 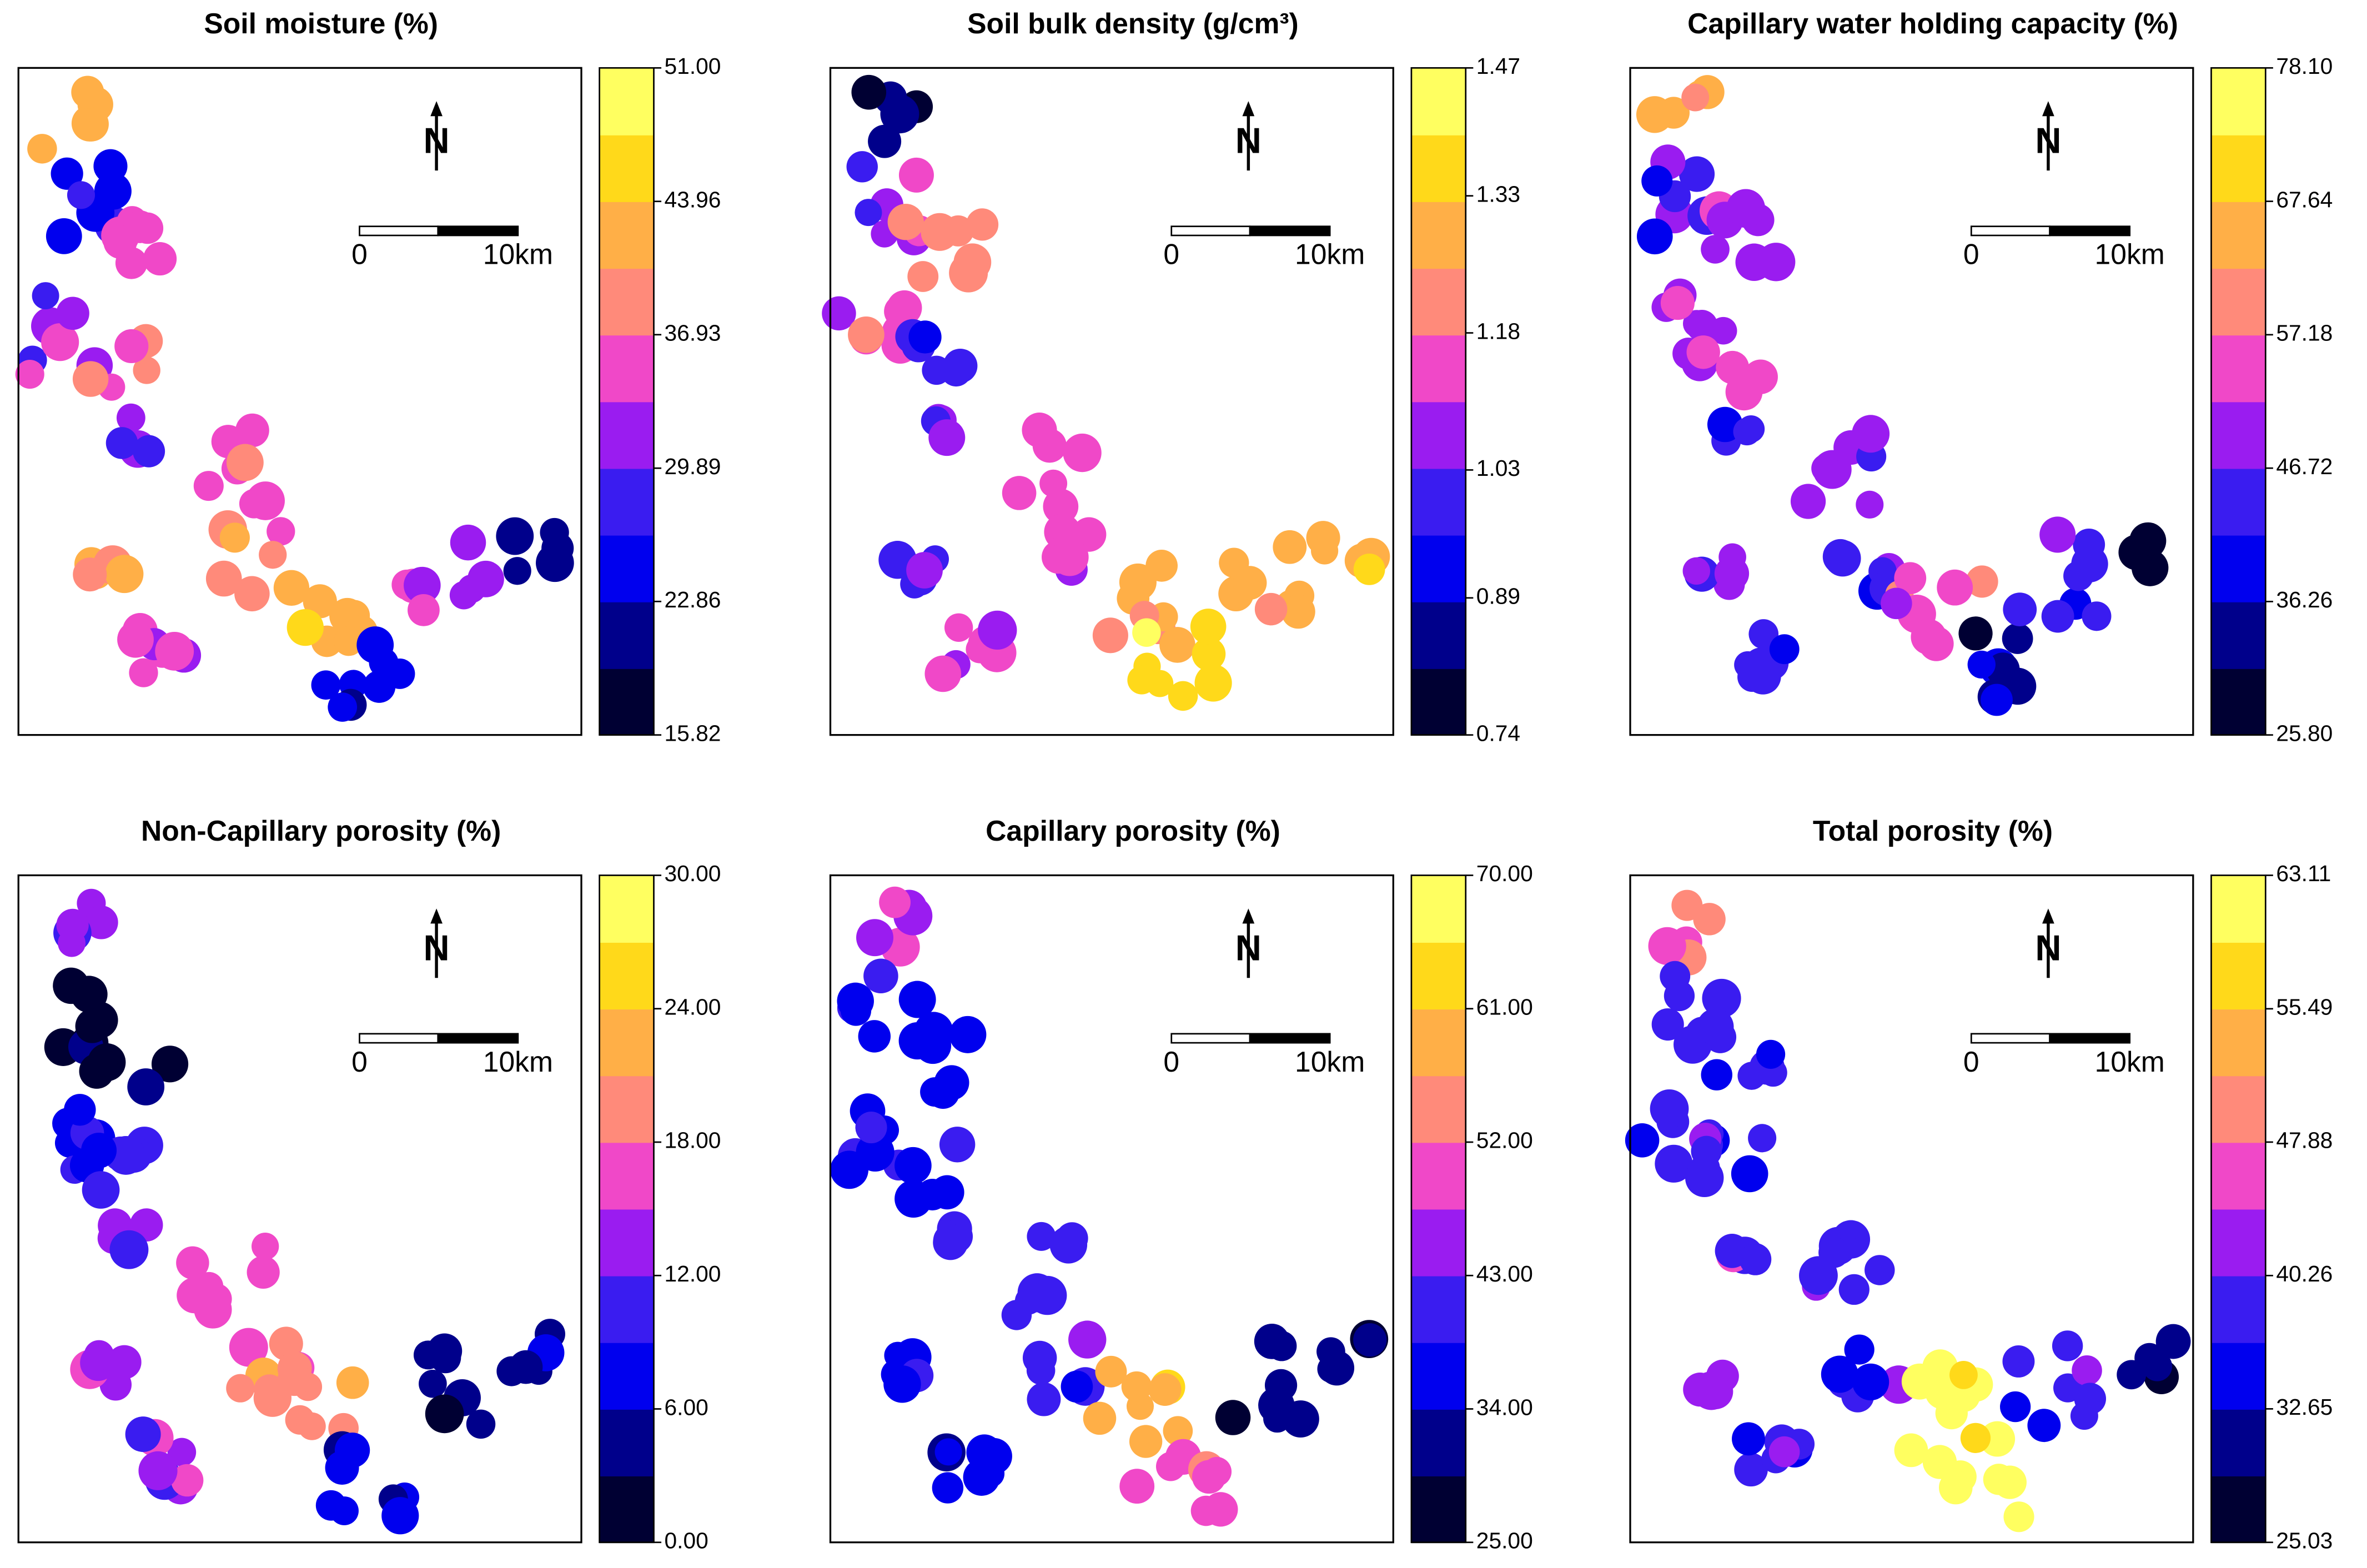 I want to click on colorbar-tick-label: 24.00, so click(x=693, y=1006).